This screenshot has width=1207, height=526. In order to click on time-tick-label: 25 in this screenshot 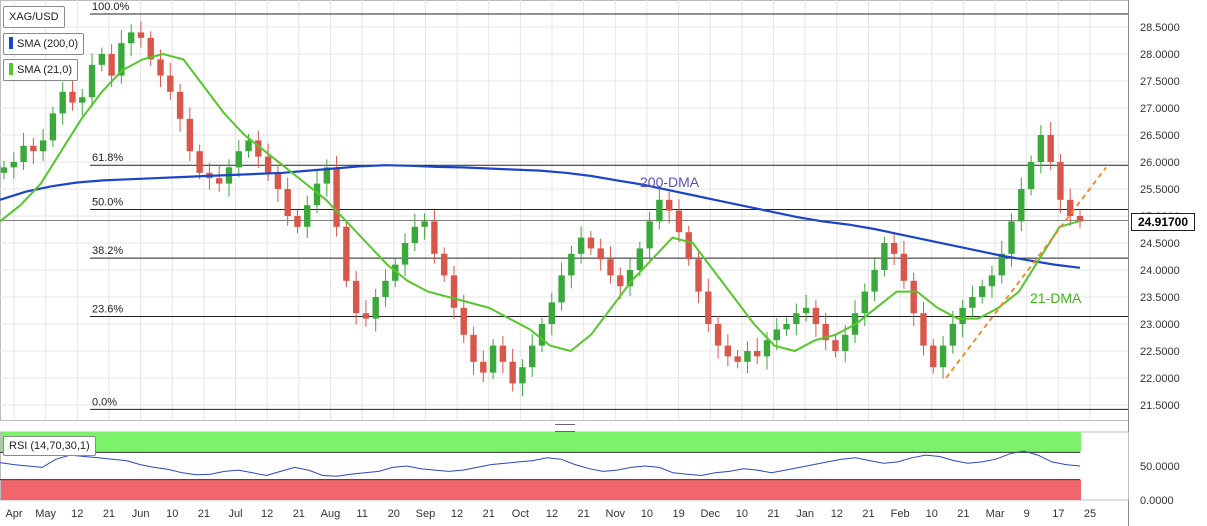, I will do `click(1090, 514)`.